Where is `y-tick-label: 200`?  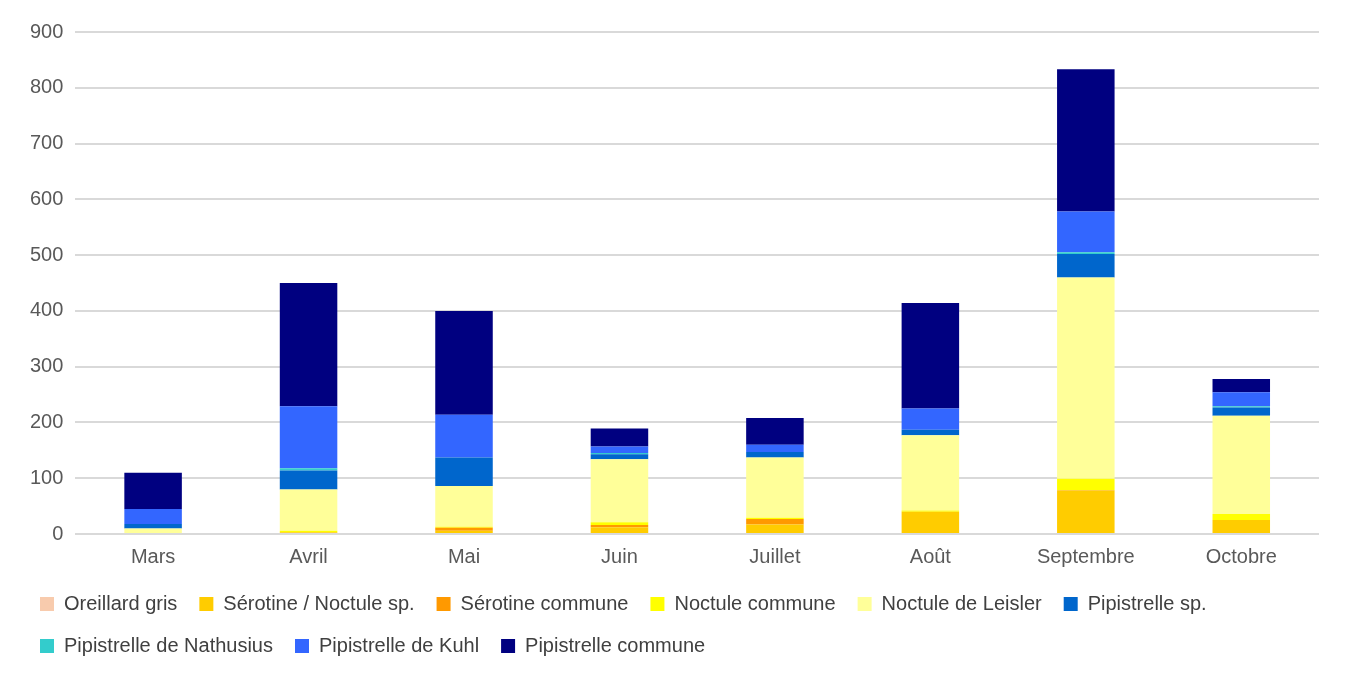
y-tick-label: 200 is located at coordinates (46, 420).